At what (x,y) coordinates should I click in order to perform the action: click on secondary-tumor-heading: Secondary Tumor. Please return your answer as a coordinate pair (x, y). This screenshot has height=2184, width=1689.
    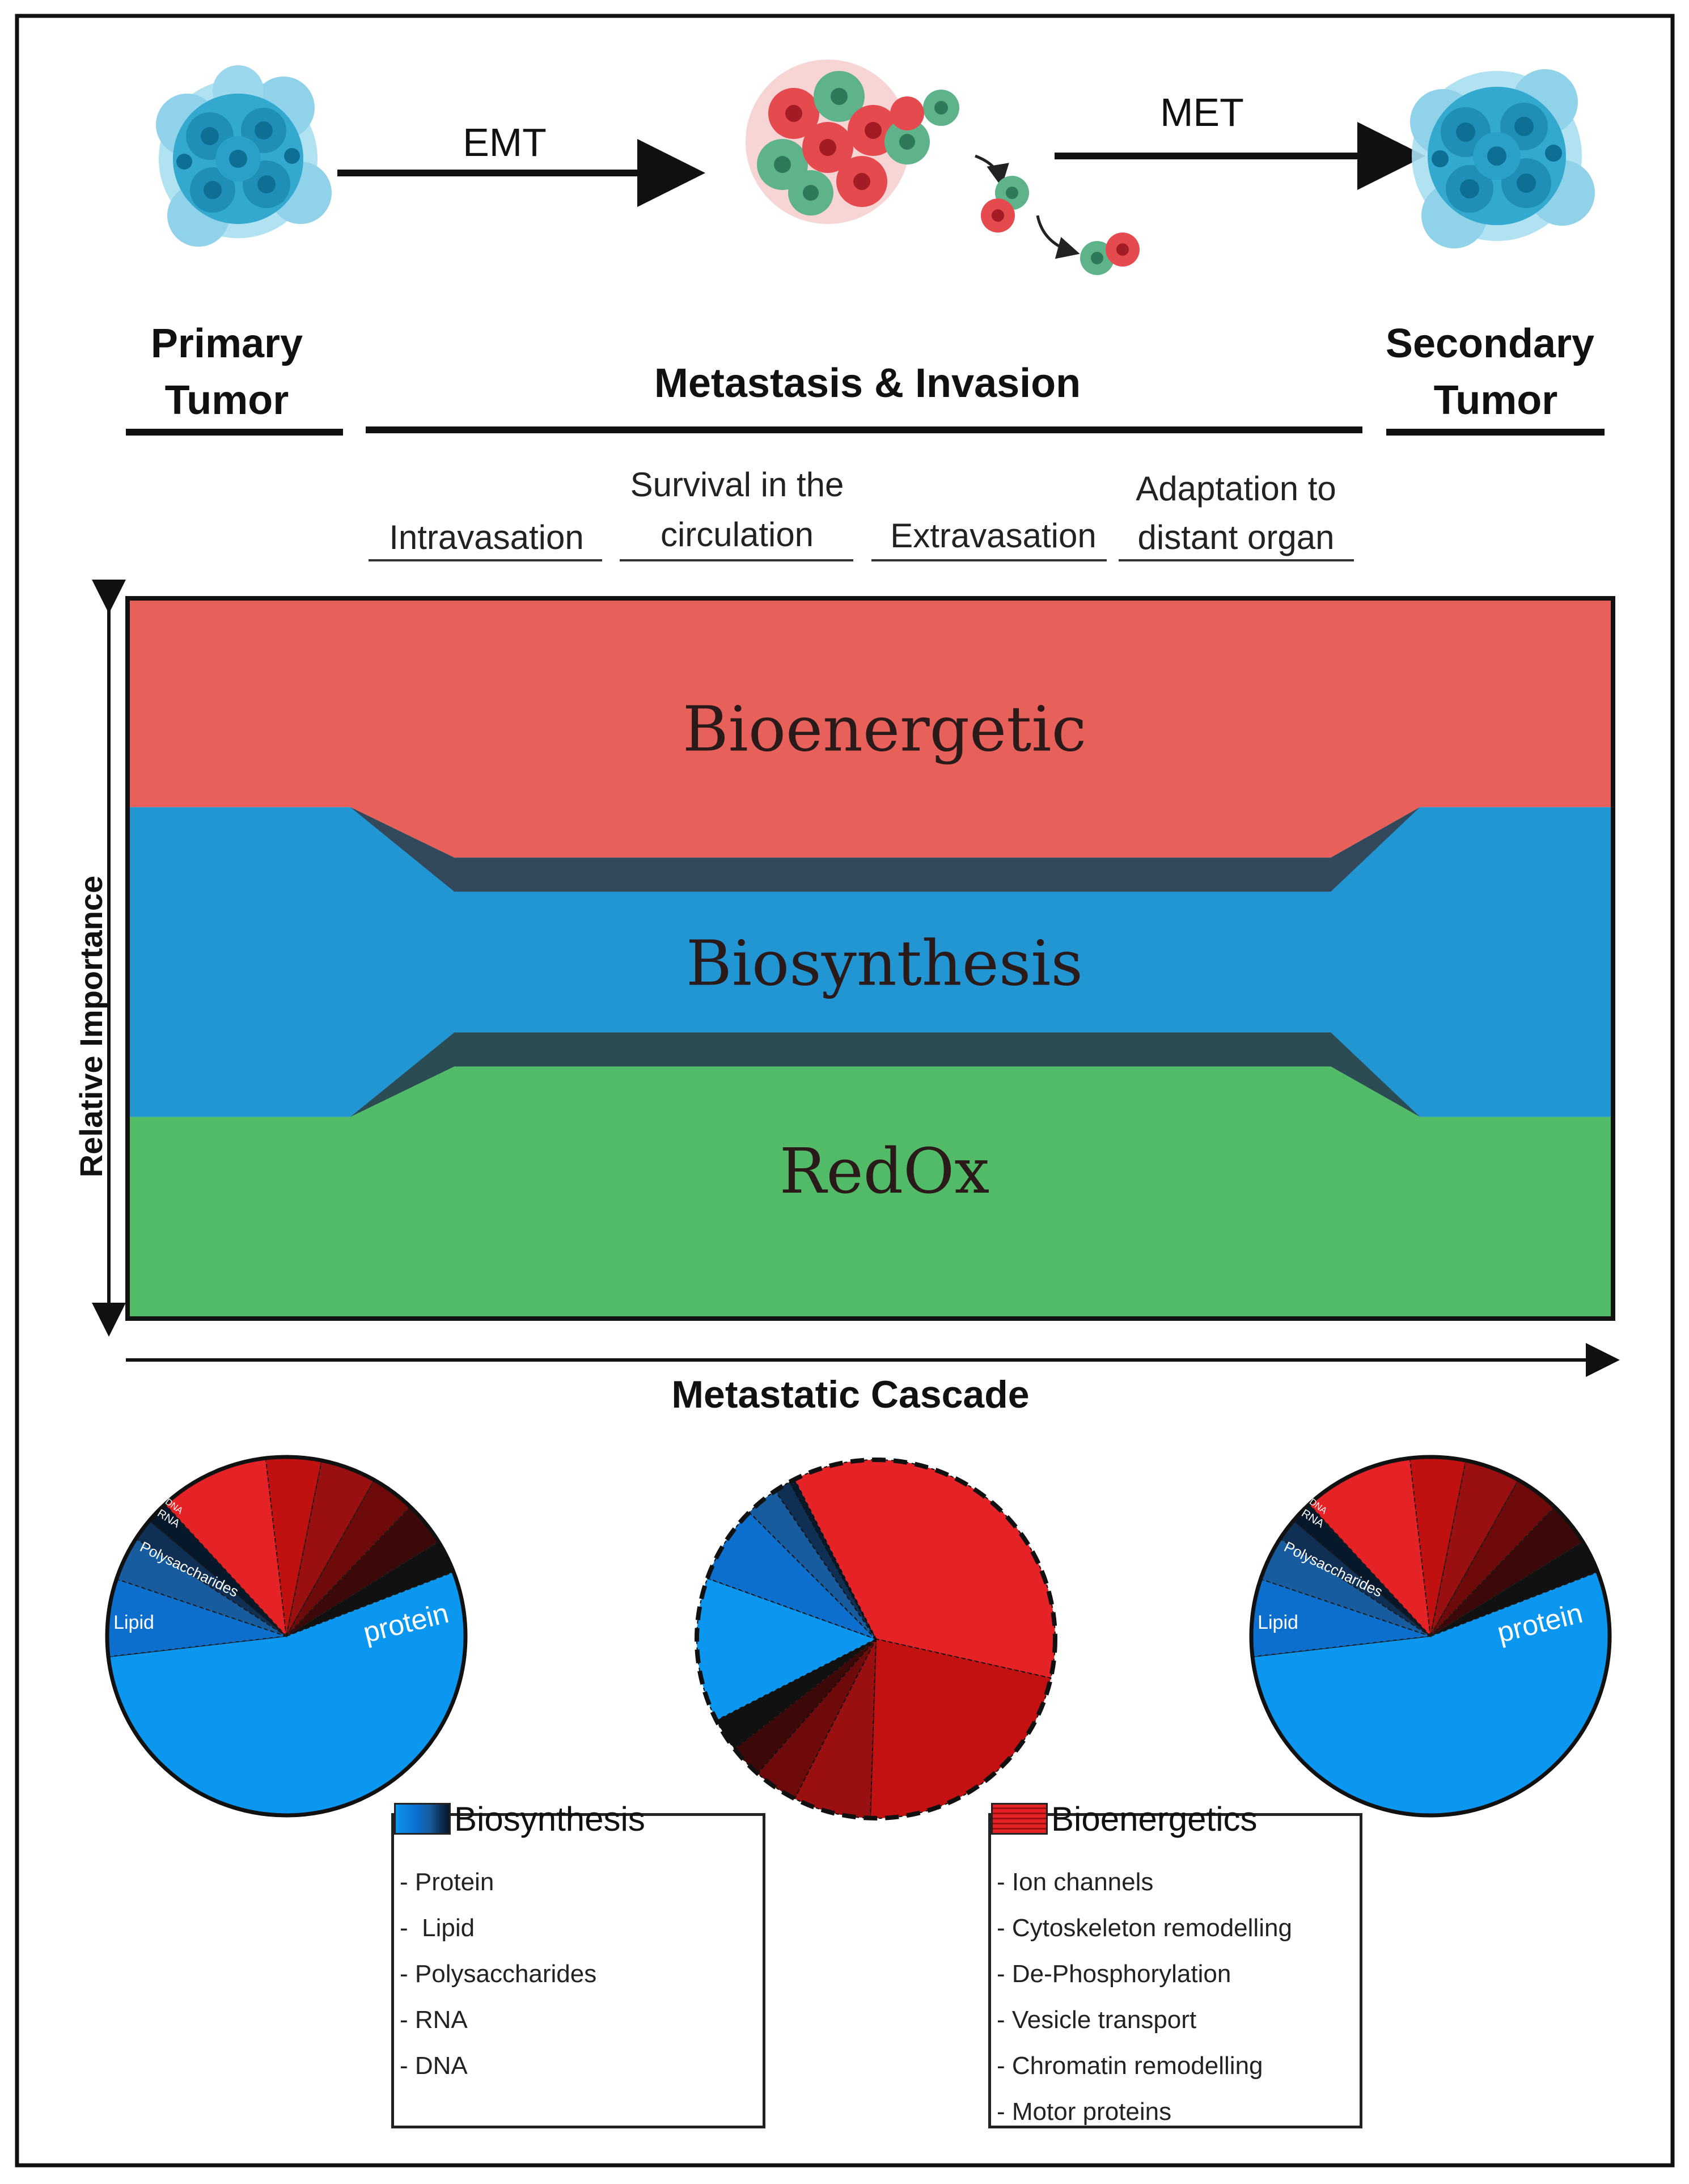
    Looking at the image, I should click on (1496, 378).